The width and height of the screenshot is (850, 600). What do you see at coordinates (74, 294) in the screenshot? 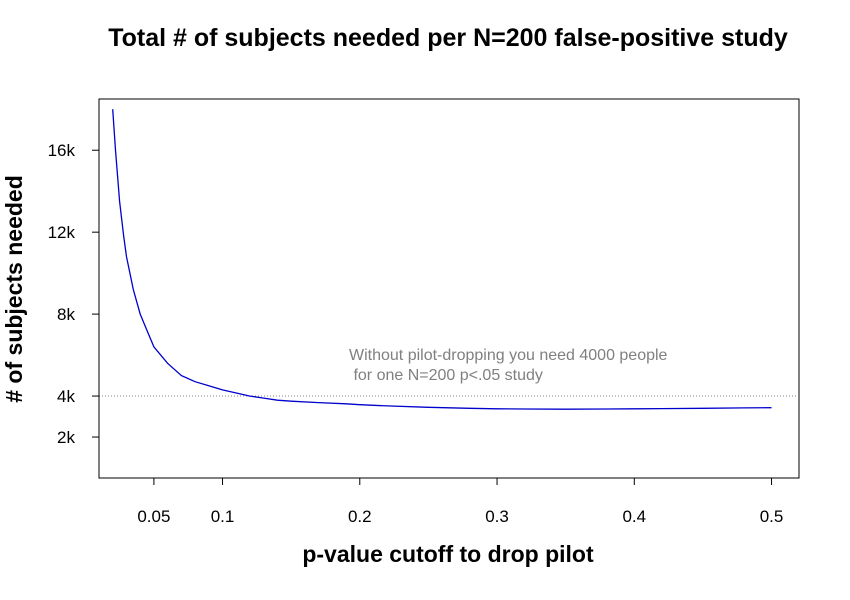
I see `y-axis: 2k 4k 8k 12k 16k` at bounding box center [74, 294].